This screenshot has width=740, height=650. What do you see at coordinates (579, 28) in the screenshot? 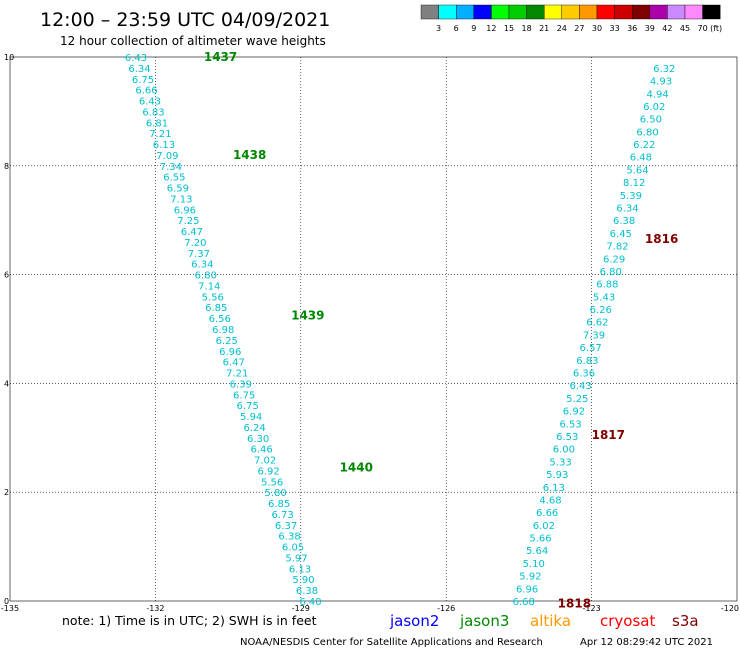
I see `legend-label: 27` at bounding box center [579, 28].